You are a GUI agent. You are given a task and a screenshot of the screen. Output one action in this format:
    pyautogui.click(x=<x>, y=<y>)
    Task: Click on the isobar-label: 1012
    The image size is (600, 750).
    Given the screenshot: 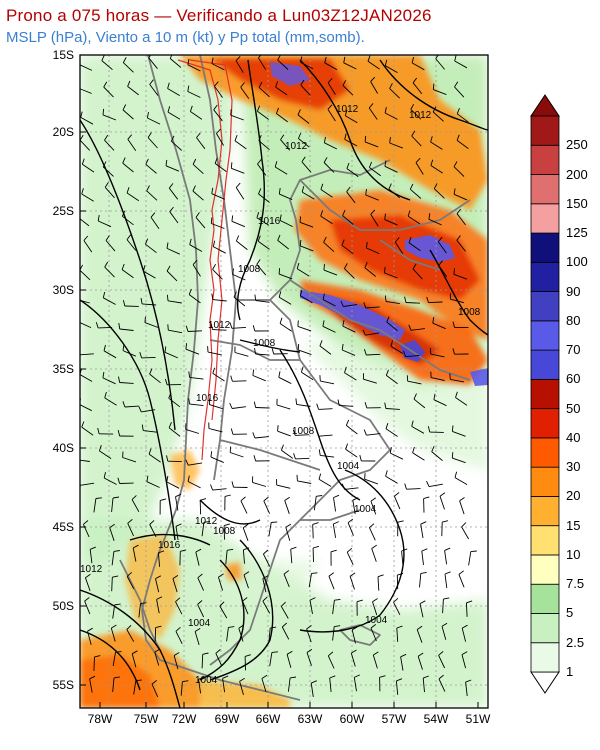 What is the action you would take?
    pyautogui.click(x=296, y=146)
    